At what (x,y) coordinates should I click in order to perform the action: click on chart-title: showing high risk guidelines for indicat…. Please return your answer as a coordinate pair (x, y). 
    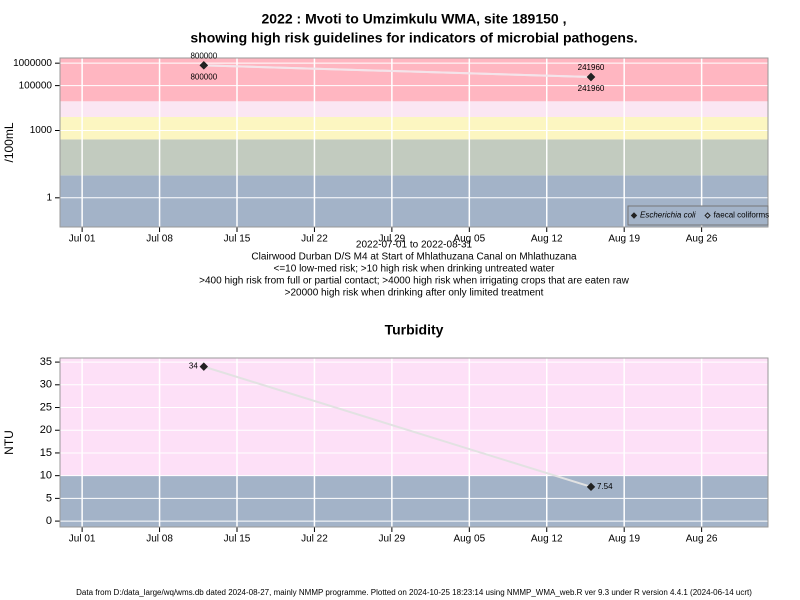
    Looking at the image, I should click on (413, 38).